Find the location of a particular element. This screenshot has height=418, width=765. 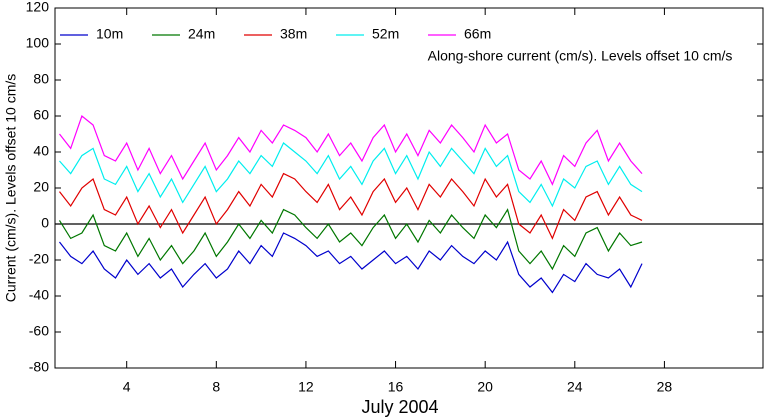

x-tick-label: 12 is located at coordinates (306, 387).